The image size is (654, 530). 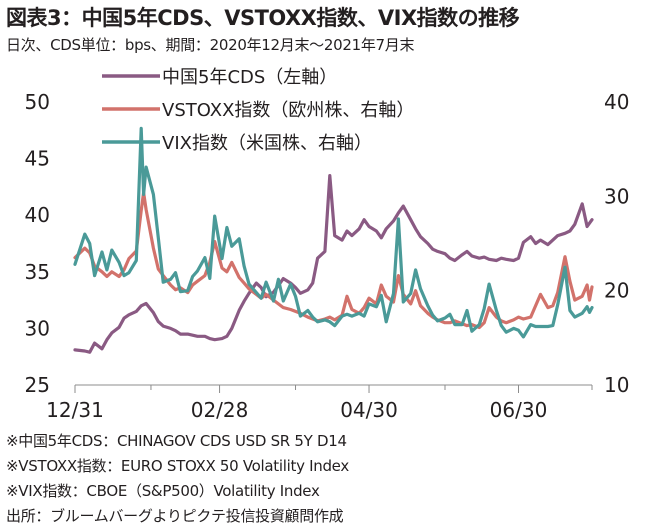 What do you see at coordinates (267, 143) in the screenshot?
I see `legend-label-vix: VIX指数（米国株、右軸）` at bounding box center [267, 143].